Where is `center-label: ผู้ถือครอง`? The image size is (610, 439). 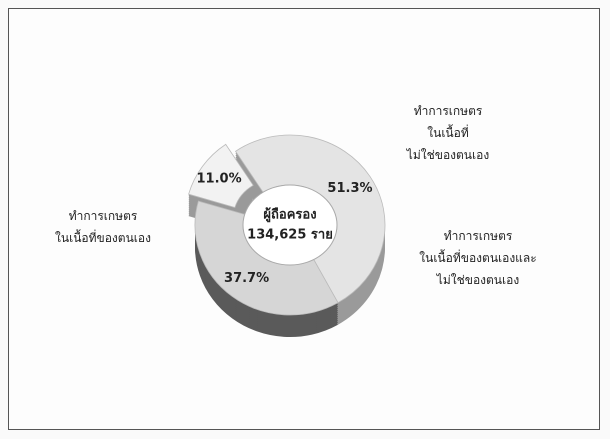
center-label: ผู้ถือครอง is located at coordinates (289, 215).